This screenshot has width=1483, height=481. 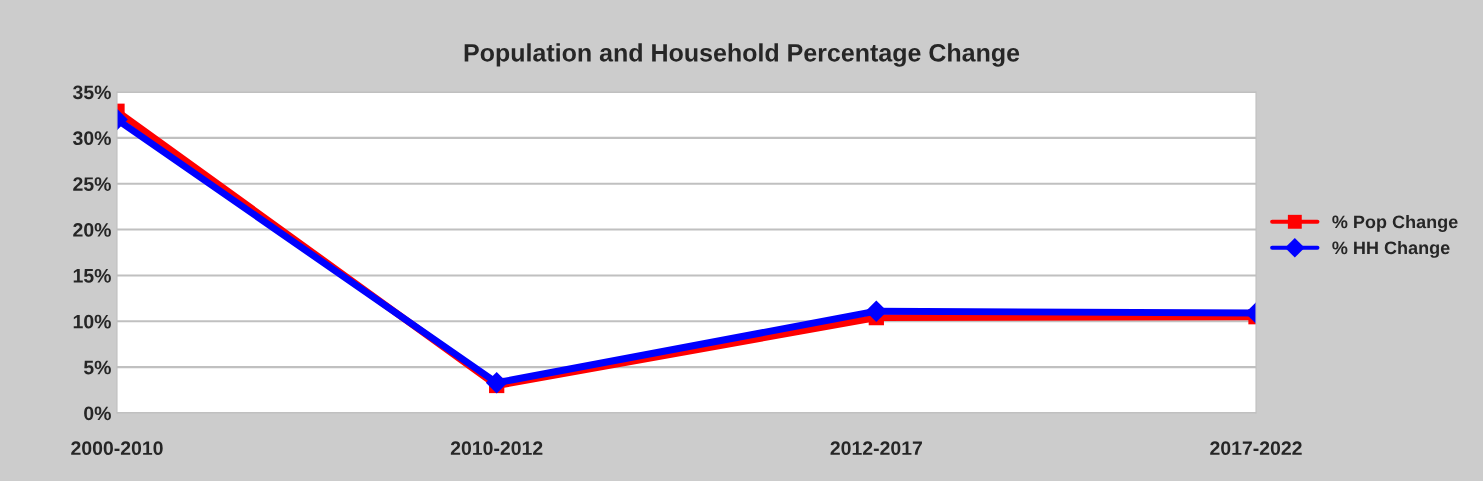 I want to click on x-tick-label: 2010-2012, so click(x=496, y=448).